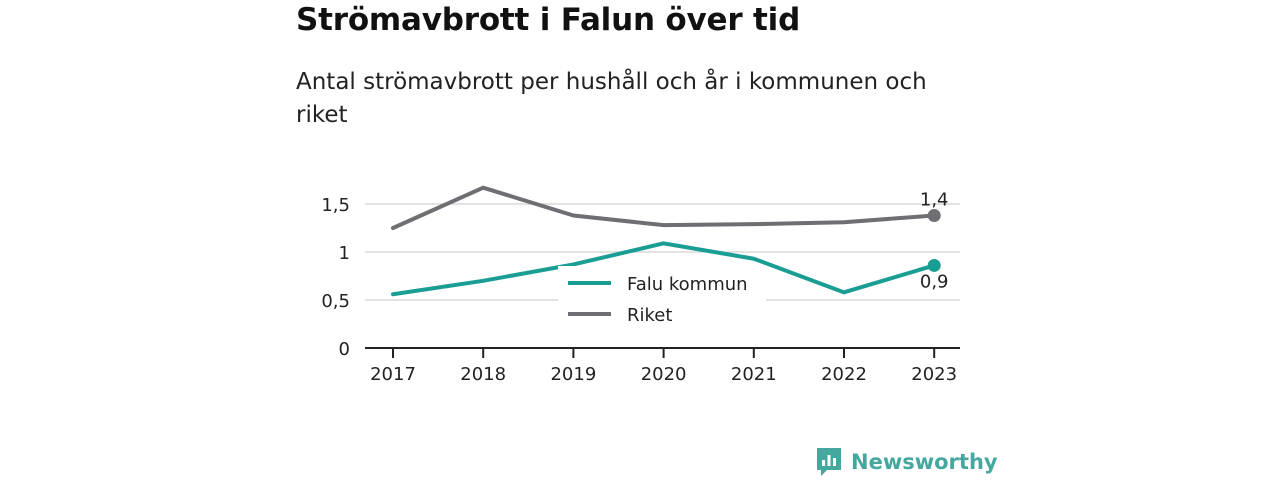  What do you see at coordinates (573, 374) in the screenshot?
I see `x-tick-label: 2019` at bounding box center [573, 374].